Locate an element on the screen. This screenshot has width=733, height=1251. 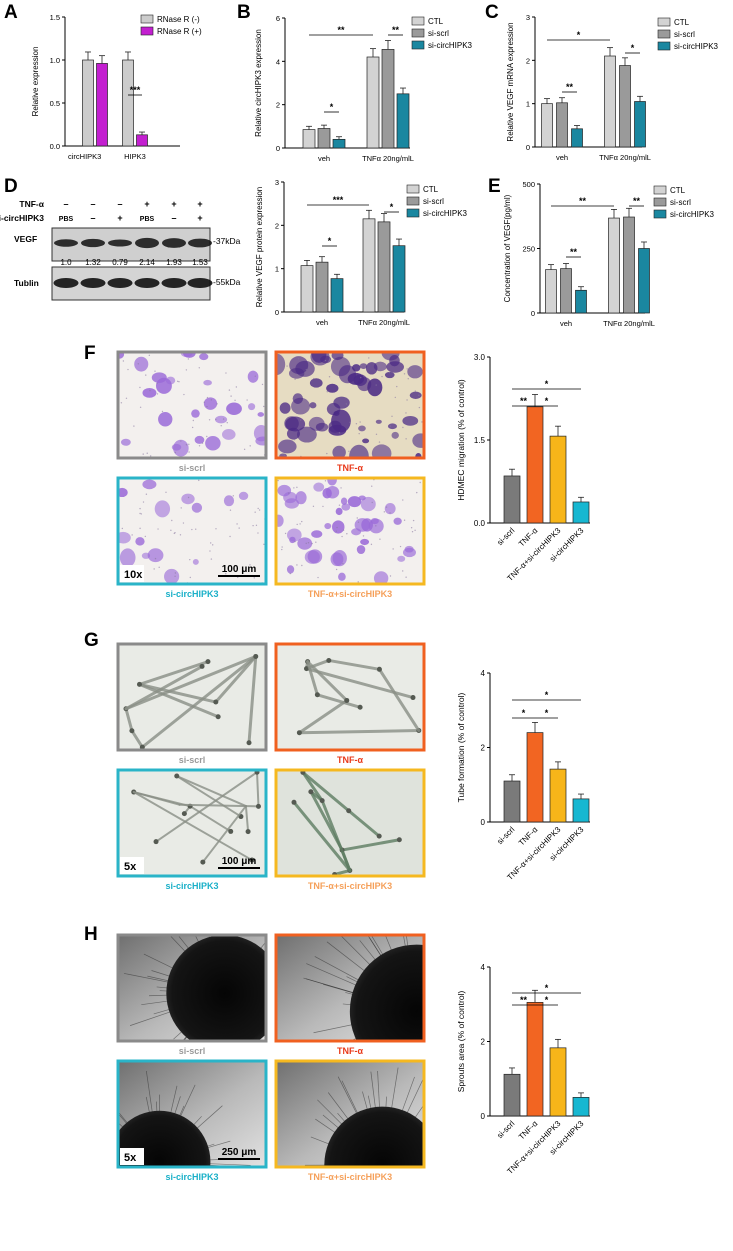
panel-label-d: D is located at coordinates (11, 186).